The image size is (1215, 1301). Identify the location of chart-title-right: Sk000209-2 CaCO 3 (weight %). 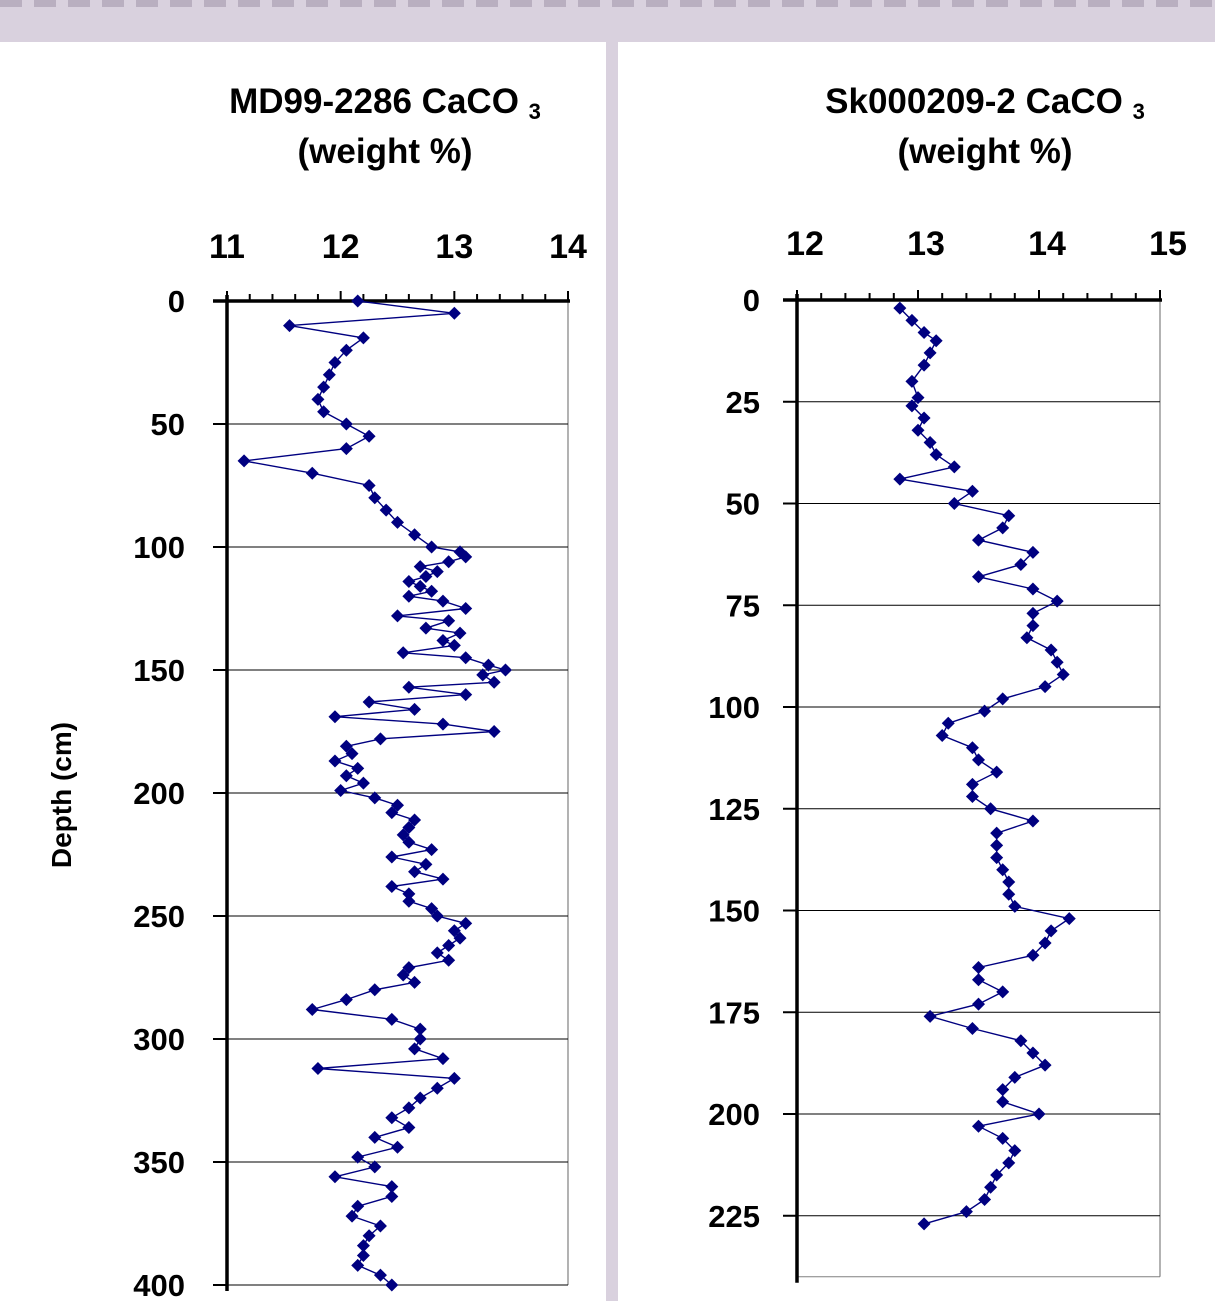
(985, 127).